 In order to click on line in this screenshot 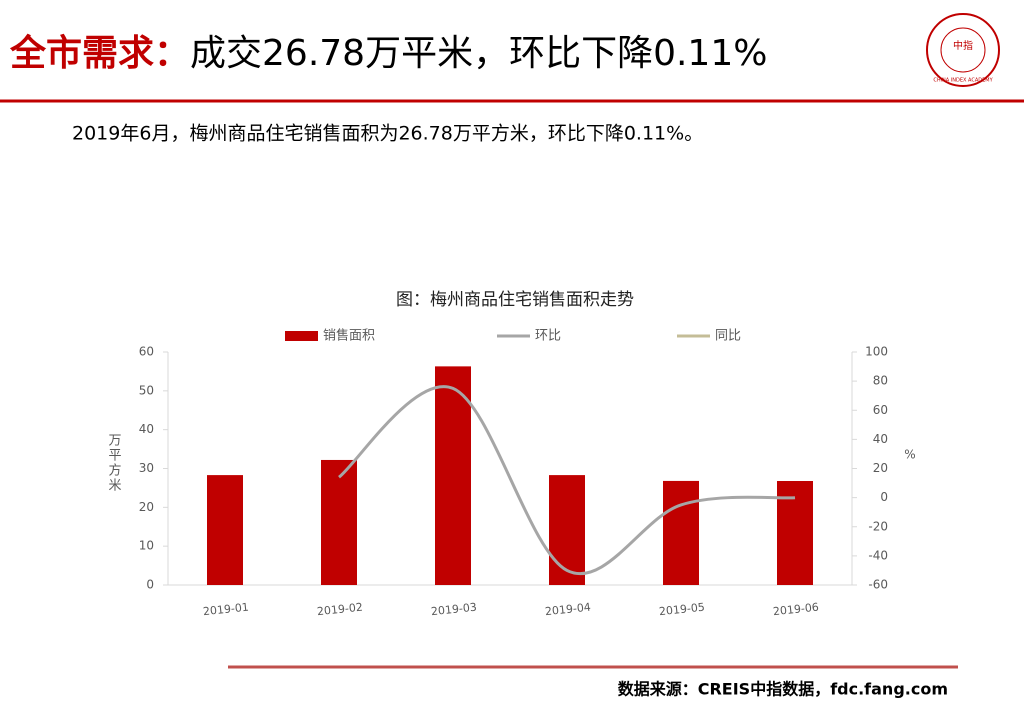, I will do `click(567, 480)`.